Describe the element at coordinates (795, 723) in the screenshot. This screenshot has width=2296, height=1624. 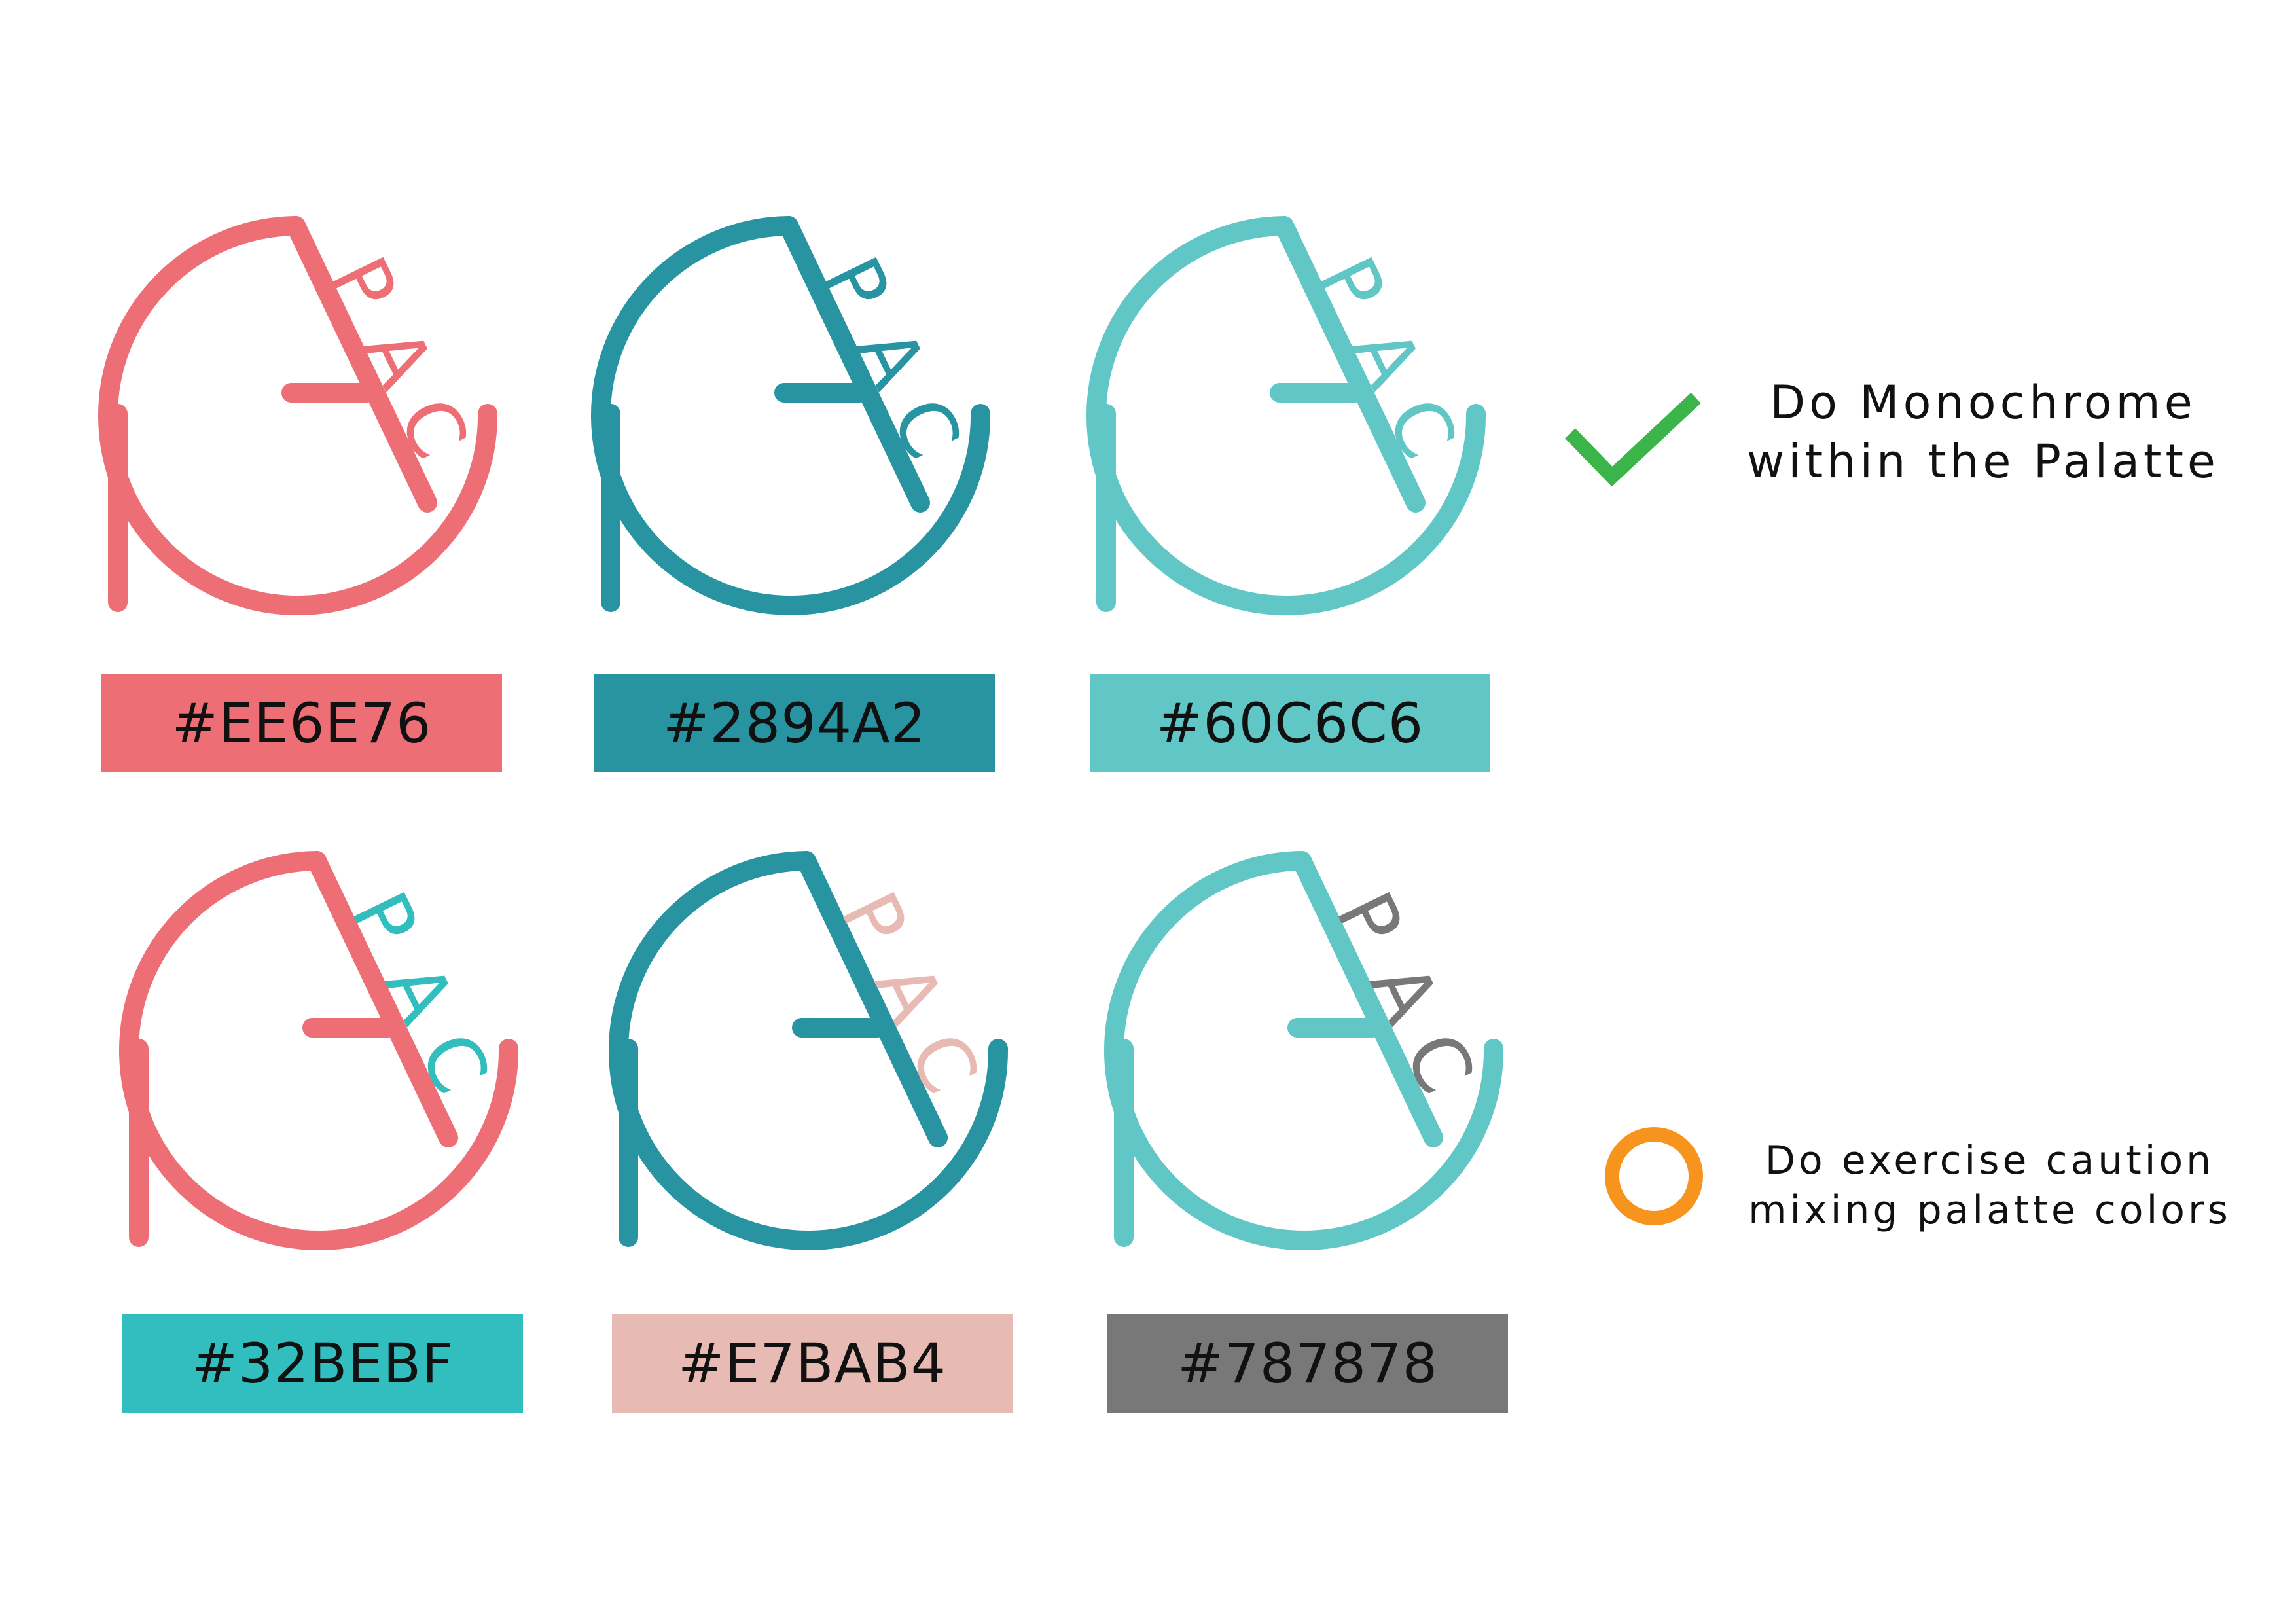
I see `color-swatch: #2894A2` at that location.